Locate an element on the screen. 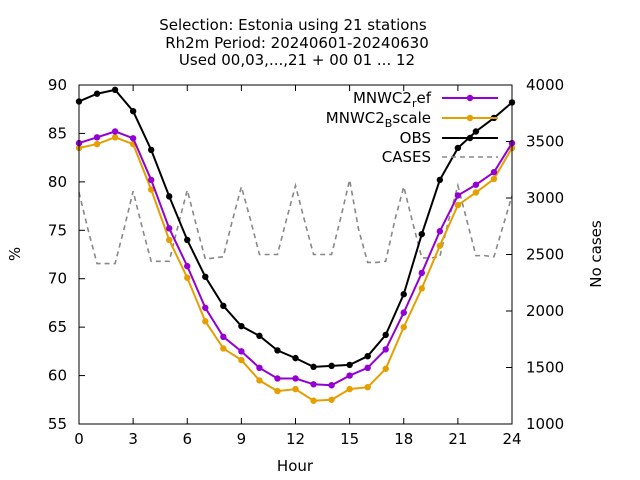  y2-tick-label: 2500 is located at coordinates (545, 255).